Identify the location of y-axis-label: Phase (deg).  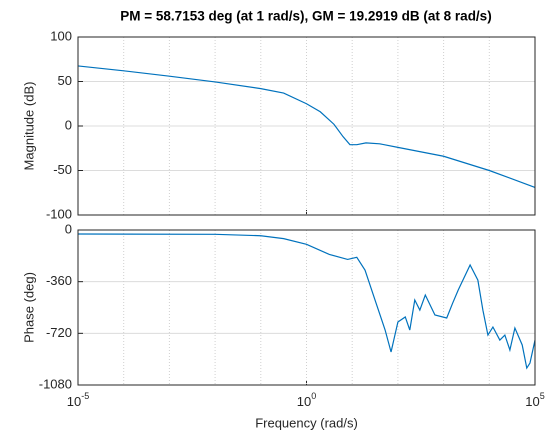
(28, 307).